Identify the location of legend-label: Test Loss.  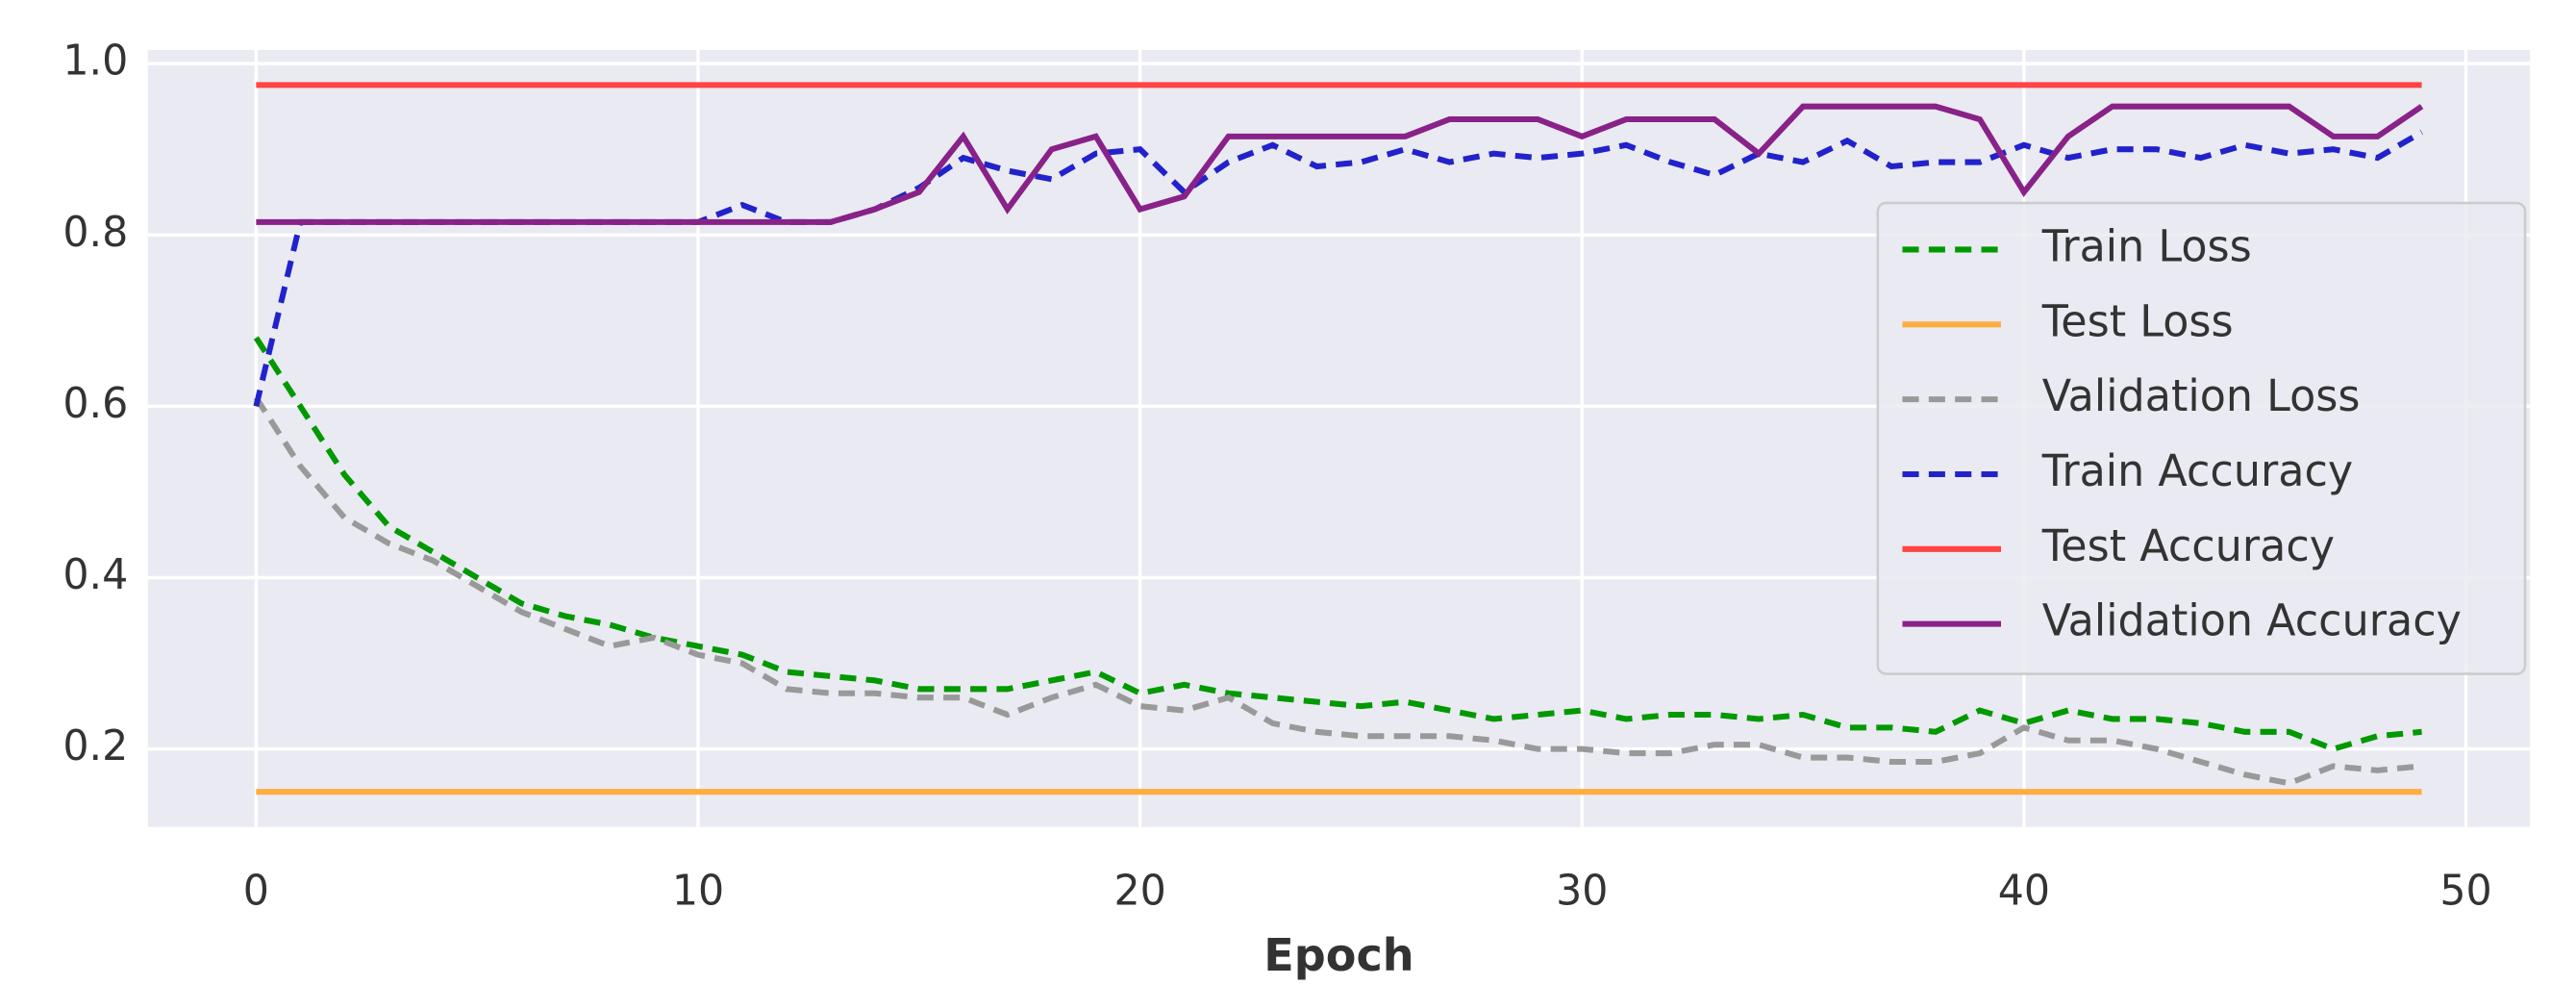
(2137, 321).